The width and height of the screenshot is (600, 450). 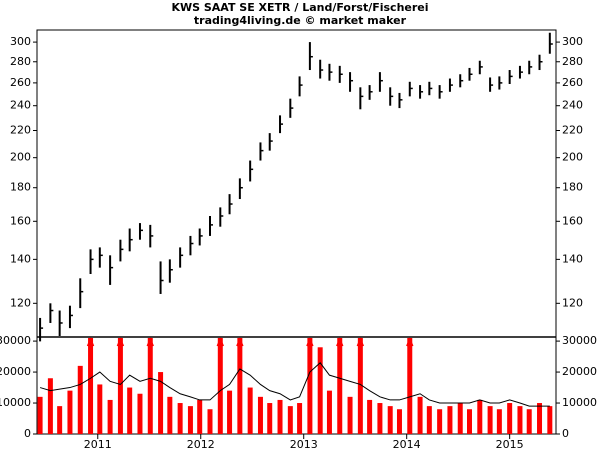 What do you see at coordinates (579, 402) in the screenshot?
I see `y-tick-label-right: 10000` at bounding box center [579, 402].